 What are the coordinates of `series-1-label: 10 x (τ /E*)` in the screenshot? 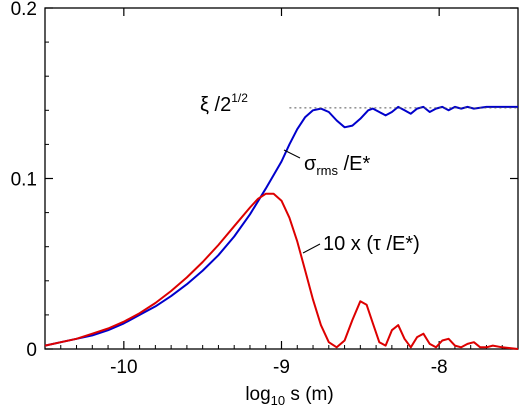 It's located at (371, 244).